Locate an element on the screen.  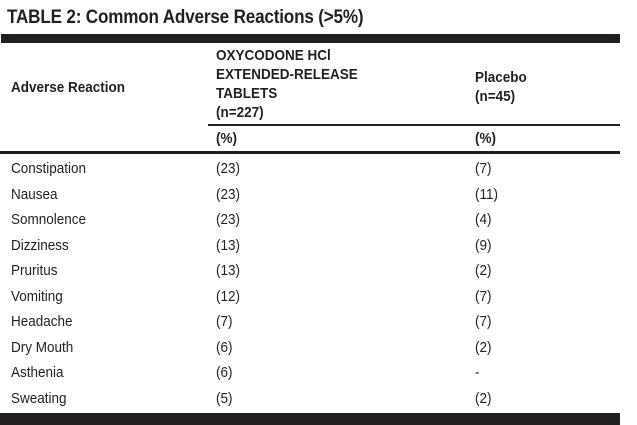
column-header-oxycodone-line: OXYCODONE HCl is located at coordinates (295, 55).